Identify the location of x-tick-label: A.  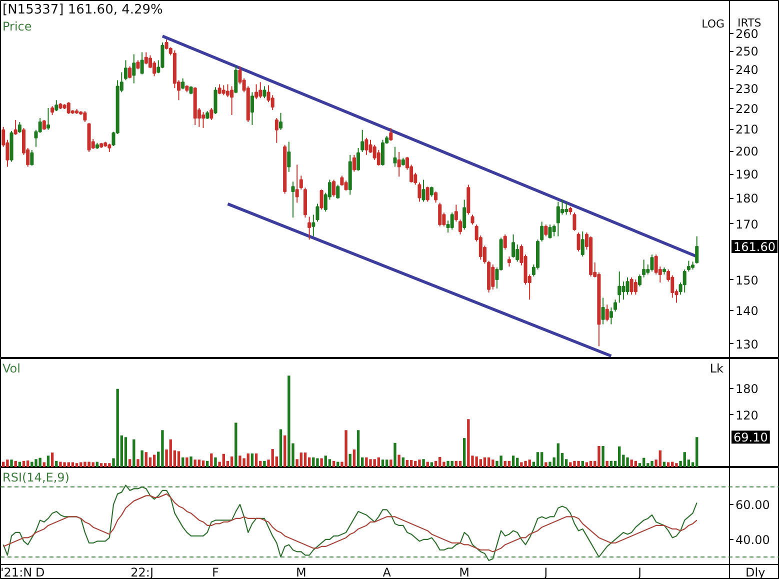
(387, 573).